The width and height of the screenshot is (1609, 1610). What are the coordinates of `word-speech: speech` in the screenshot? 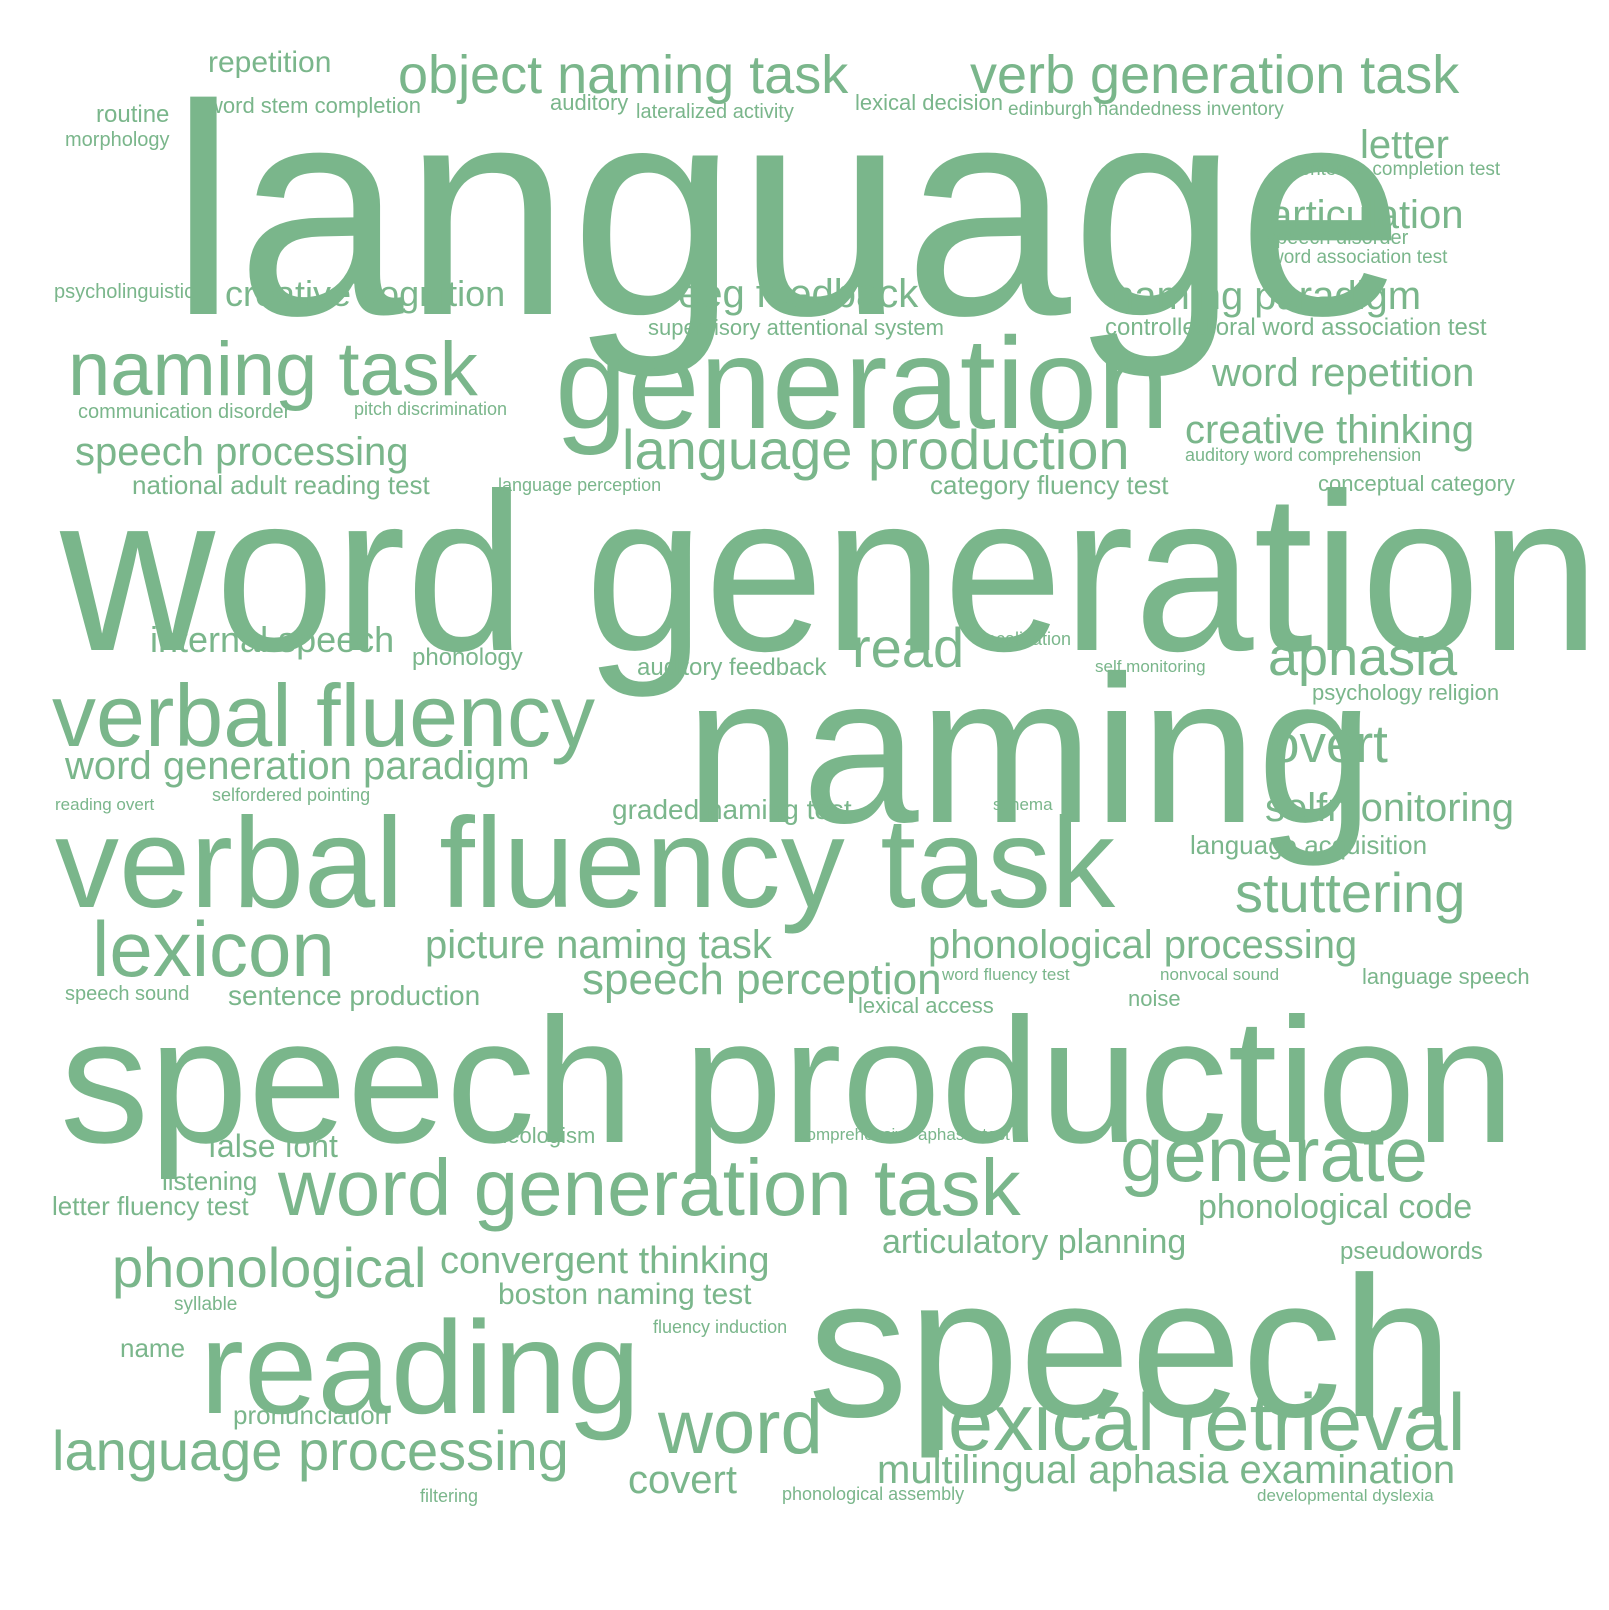 It's located at (1130, 1347).